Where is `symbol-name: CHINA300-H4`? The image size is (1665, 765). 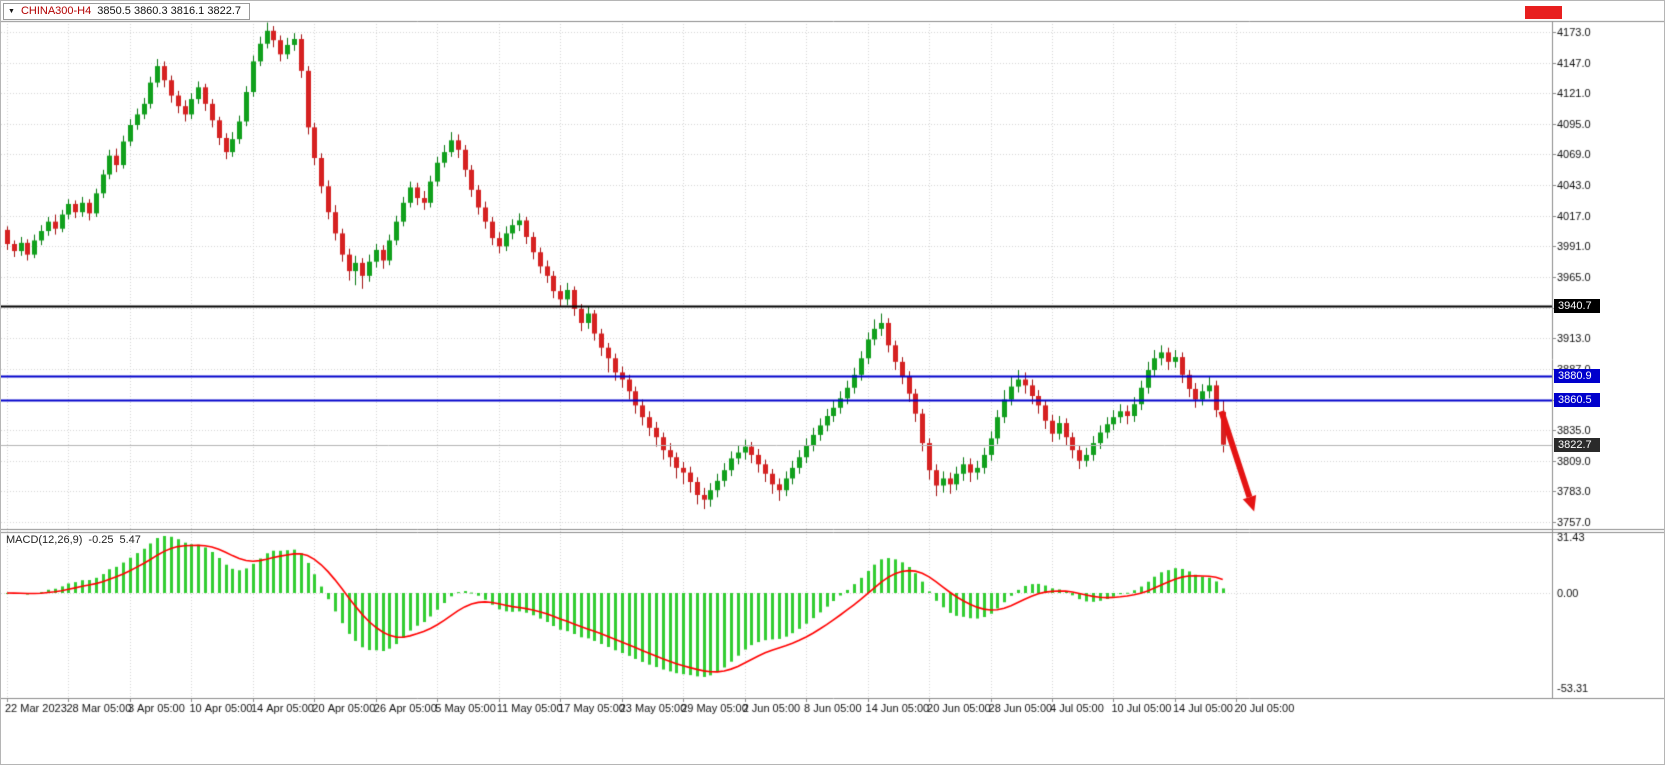 symbol-name: CHINA300-H4 is located at coordinates (56, 11).